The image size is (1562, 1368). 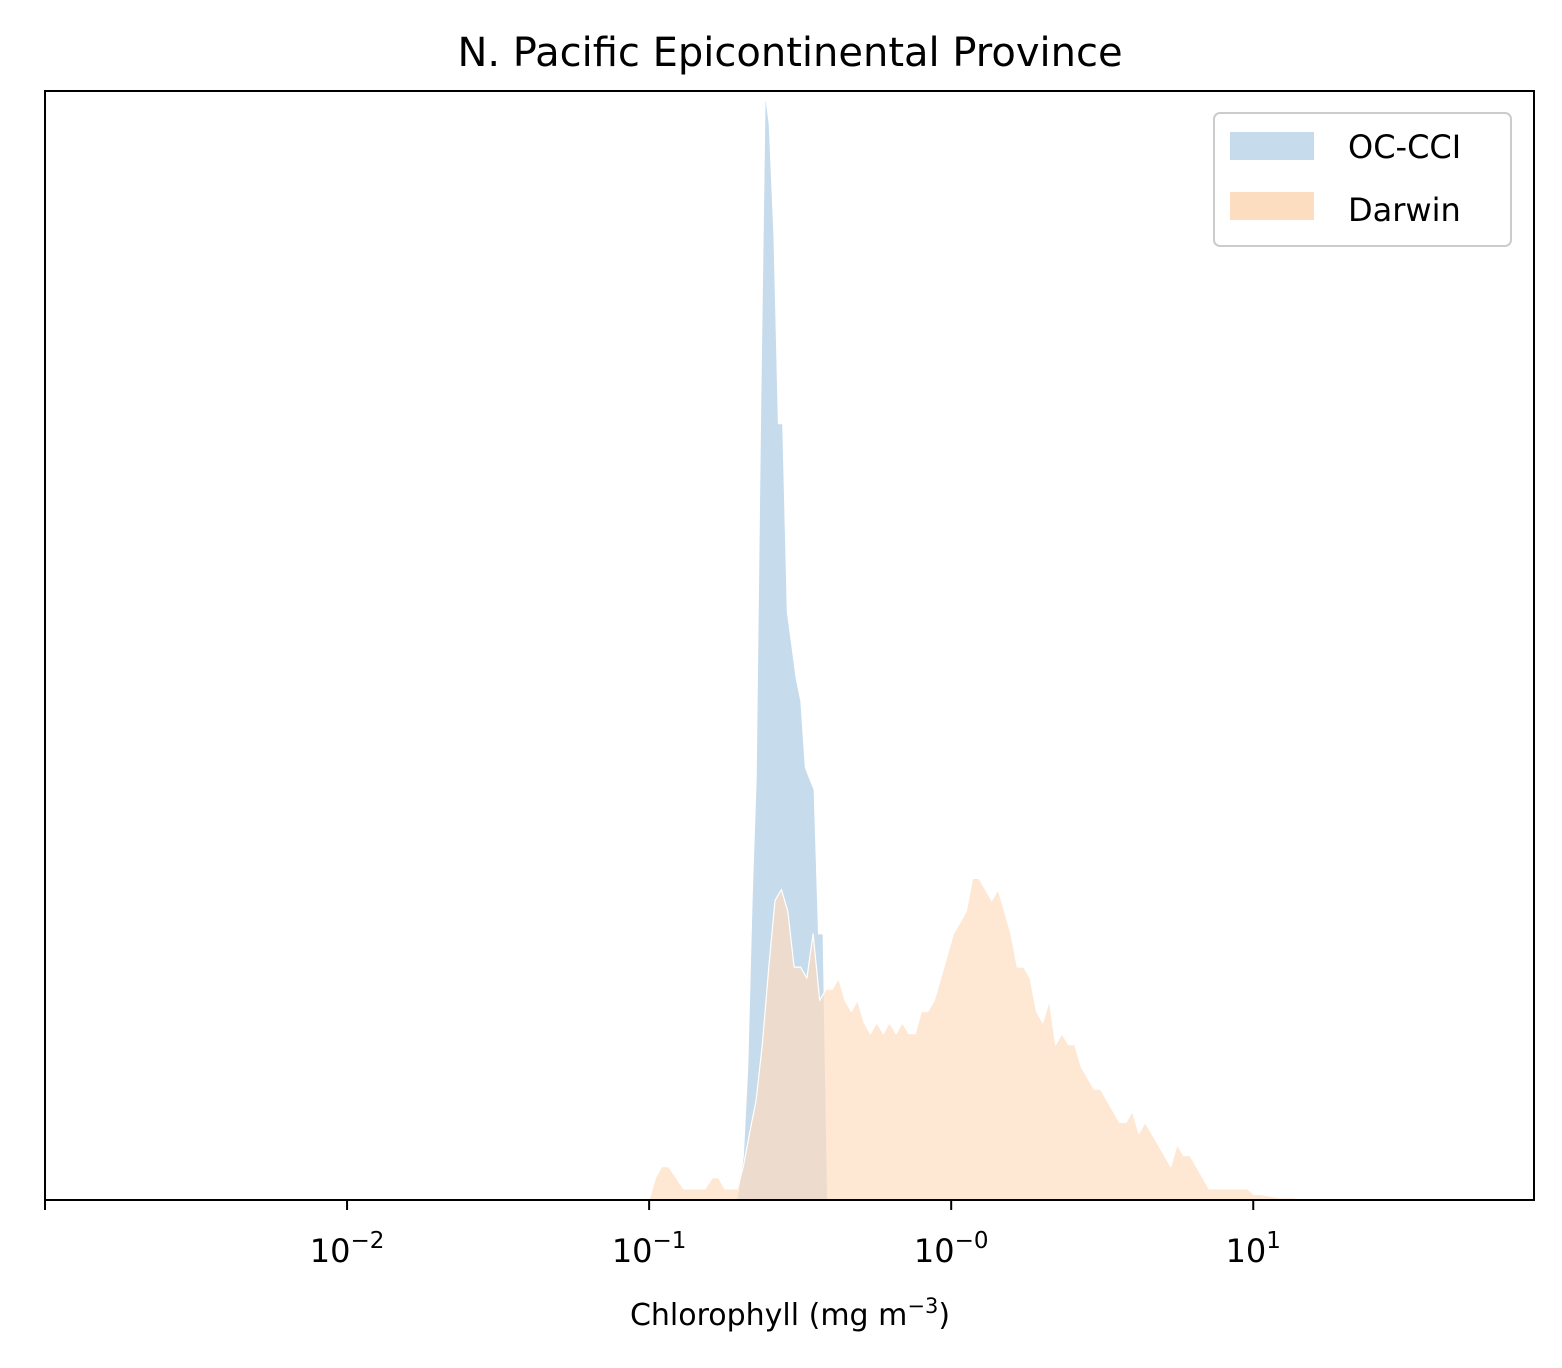 I want to click on legend: OC-CCI Darwin, so click(x=1362, y=179).